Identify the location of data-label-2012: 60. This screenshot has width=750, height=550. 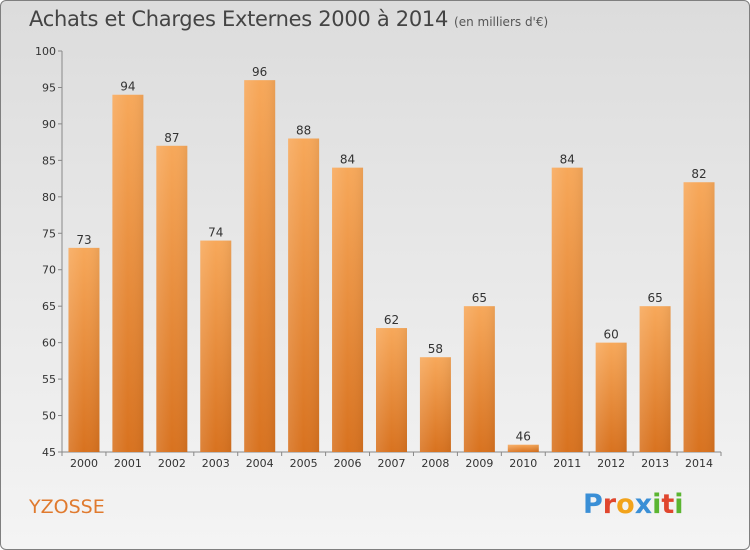
(611, 335).